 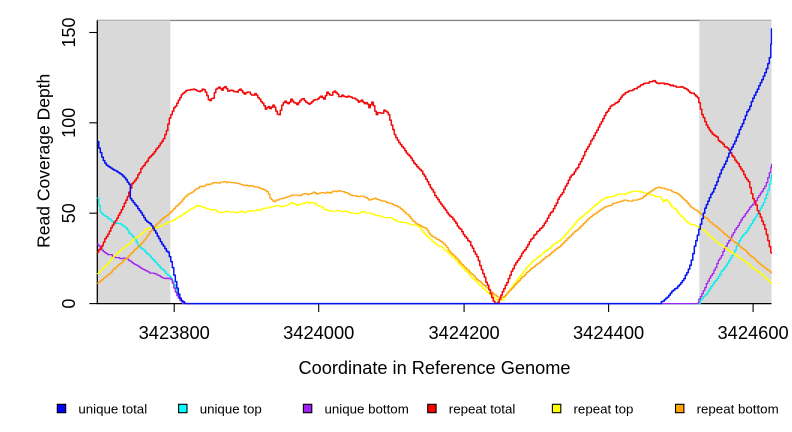 I want to click on svg-text: 50, so click(x=69, y=213).